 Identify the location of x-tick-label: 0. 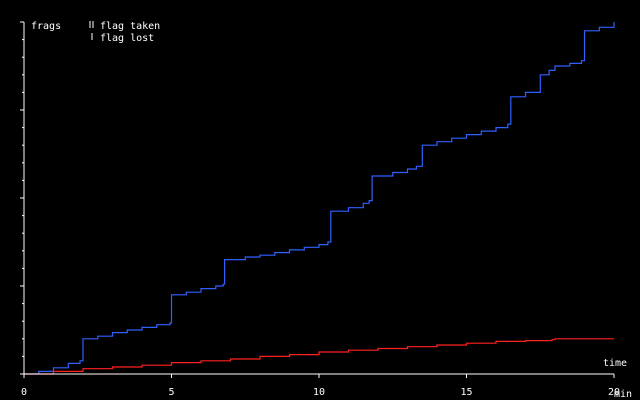
(24, 392).